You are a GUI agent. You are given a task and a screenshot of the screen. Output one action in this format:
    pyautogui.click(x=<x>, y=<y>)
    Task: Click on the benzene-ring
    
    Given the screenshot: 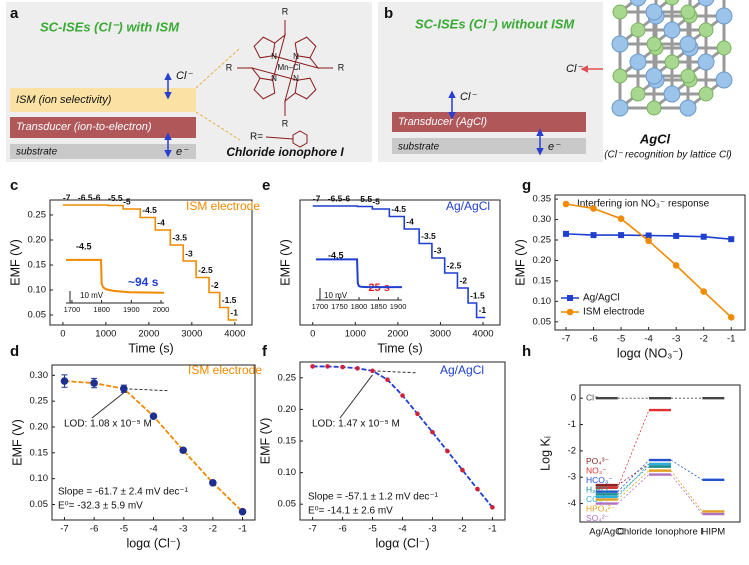 What is the action you would take?
    pyautogui.click(x=300, y=139)
    